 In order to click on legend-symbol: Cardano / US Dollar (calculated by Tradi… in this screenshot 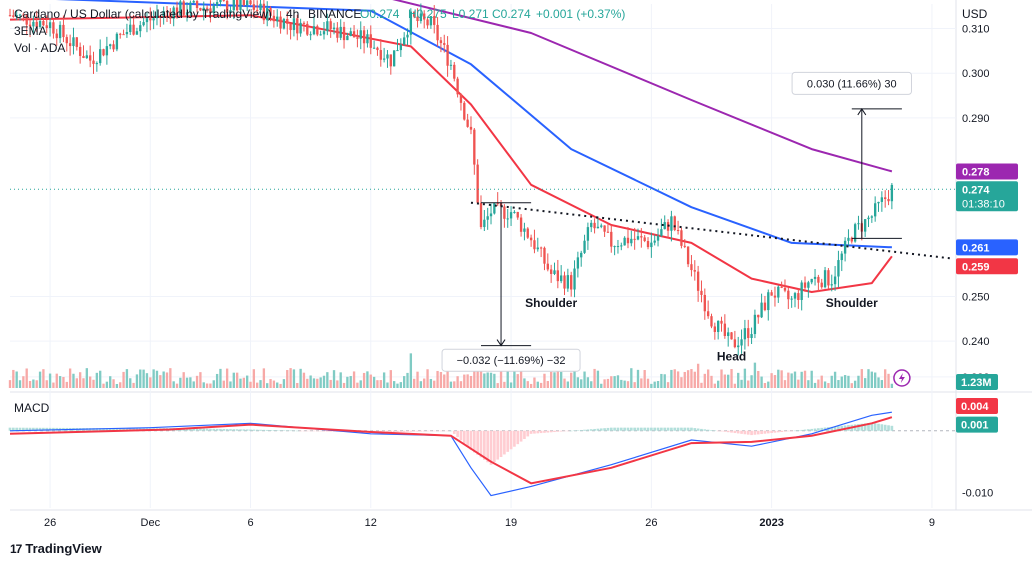, I will do `click(143, 14)`.